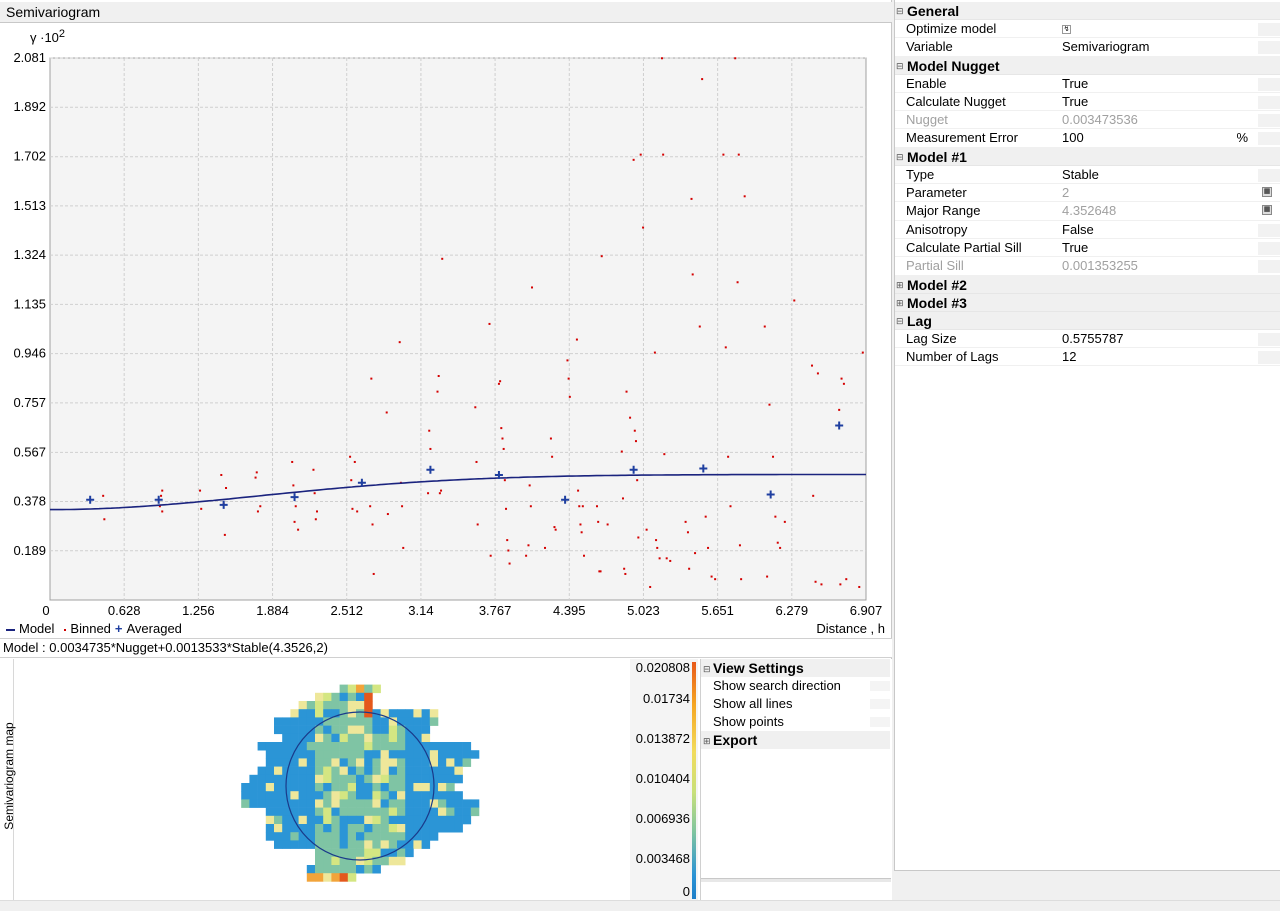 The height and width of the screenshot is (911, 1280). Describe the element at coordinates (796, 880) in the screenshot. I see `panel-splitter` at that location.